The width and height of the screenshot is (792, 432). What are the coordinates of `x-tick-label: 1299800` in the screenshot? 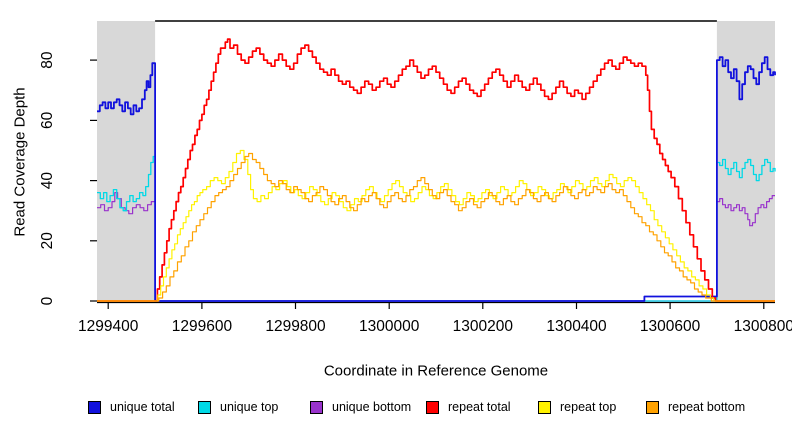 It's located at (295, 326).